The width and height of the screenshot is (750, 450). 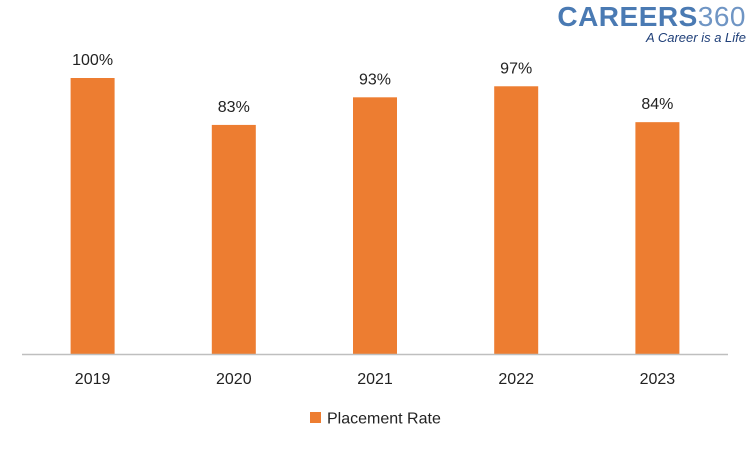 I want to click on legend-label: Placement Rate, so click(x=384, y=419).